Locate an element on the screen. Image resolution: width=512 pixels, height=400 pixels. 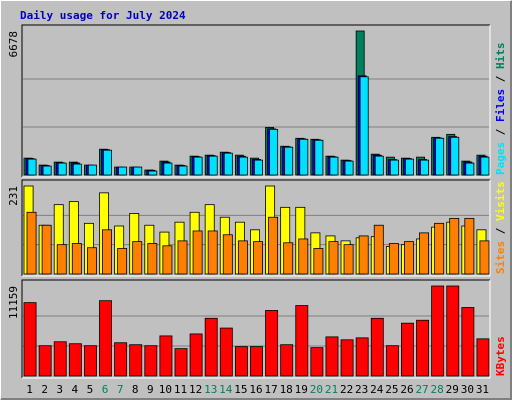
x-tick-label: 26 is located at coordinates (406, 389).